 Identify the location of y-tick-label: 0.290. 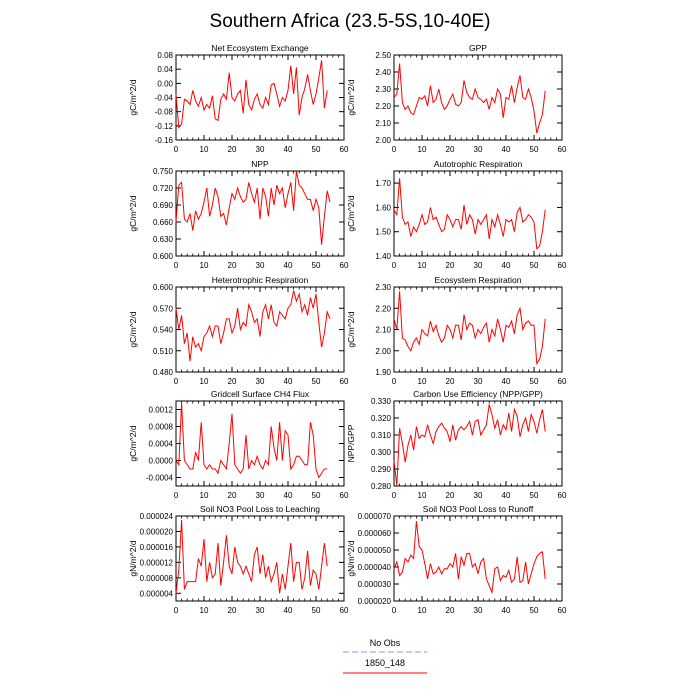
(381, 469).